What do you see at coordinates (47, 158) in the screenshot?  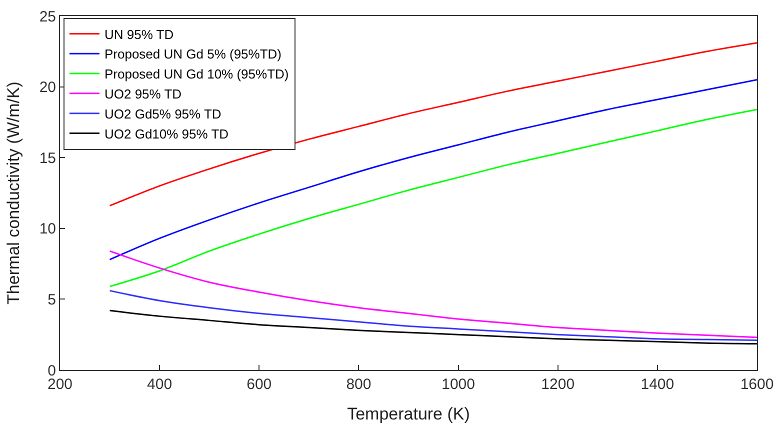 I see `y-tick-label: 15` at bounding box center [47, 158].